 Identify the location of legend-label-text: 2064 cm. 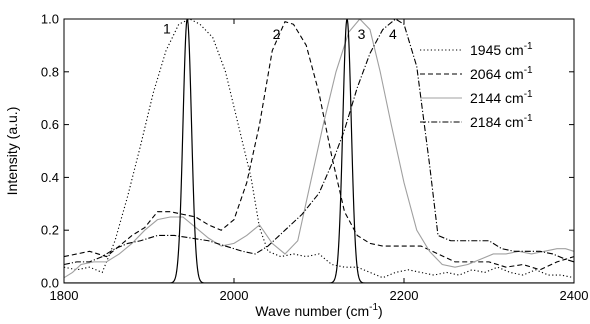
(497, 74).